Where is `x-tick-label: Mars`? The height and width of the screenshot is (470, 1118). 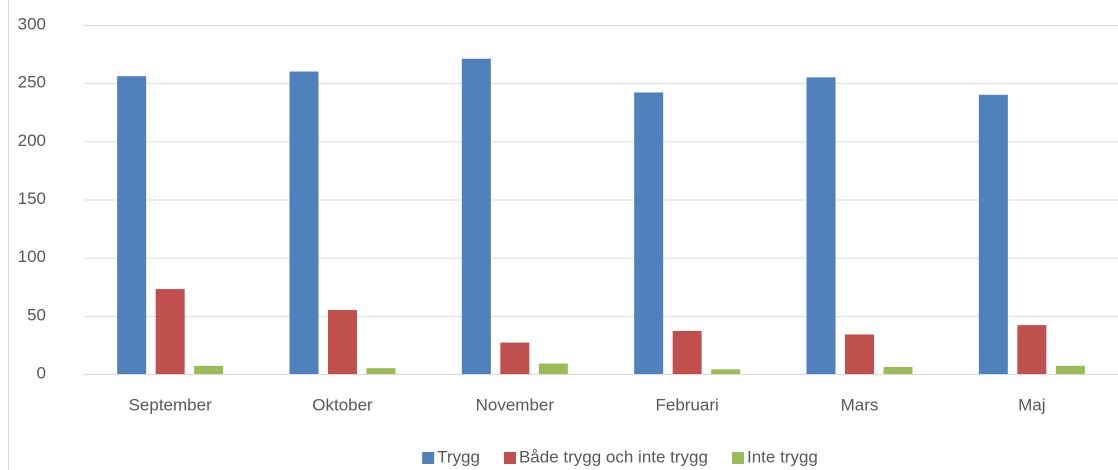 x-tick-label: Mars is located at coordinates (860, 404).